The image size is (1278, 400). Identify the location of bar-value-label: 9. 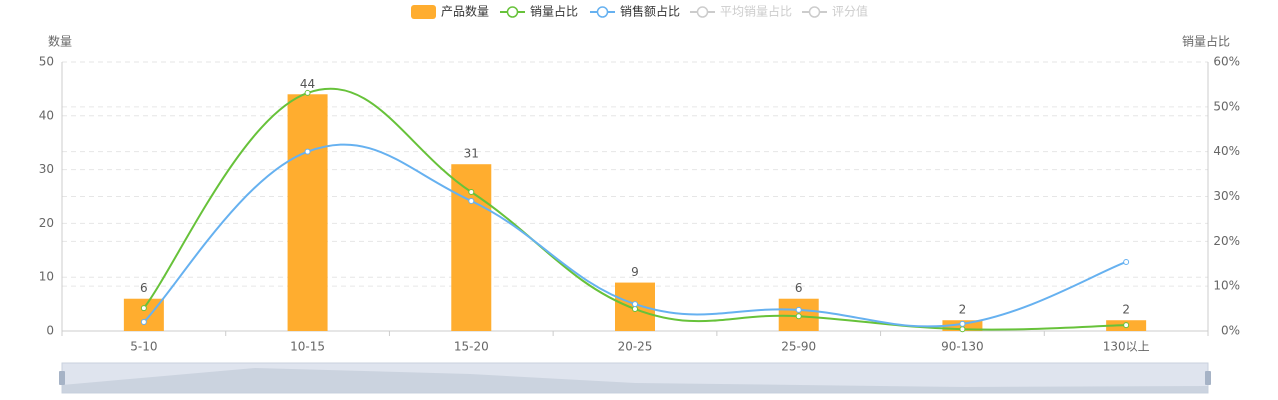
(635, 272).